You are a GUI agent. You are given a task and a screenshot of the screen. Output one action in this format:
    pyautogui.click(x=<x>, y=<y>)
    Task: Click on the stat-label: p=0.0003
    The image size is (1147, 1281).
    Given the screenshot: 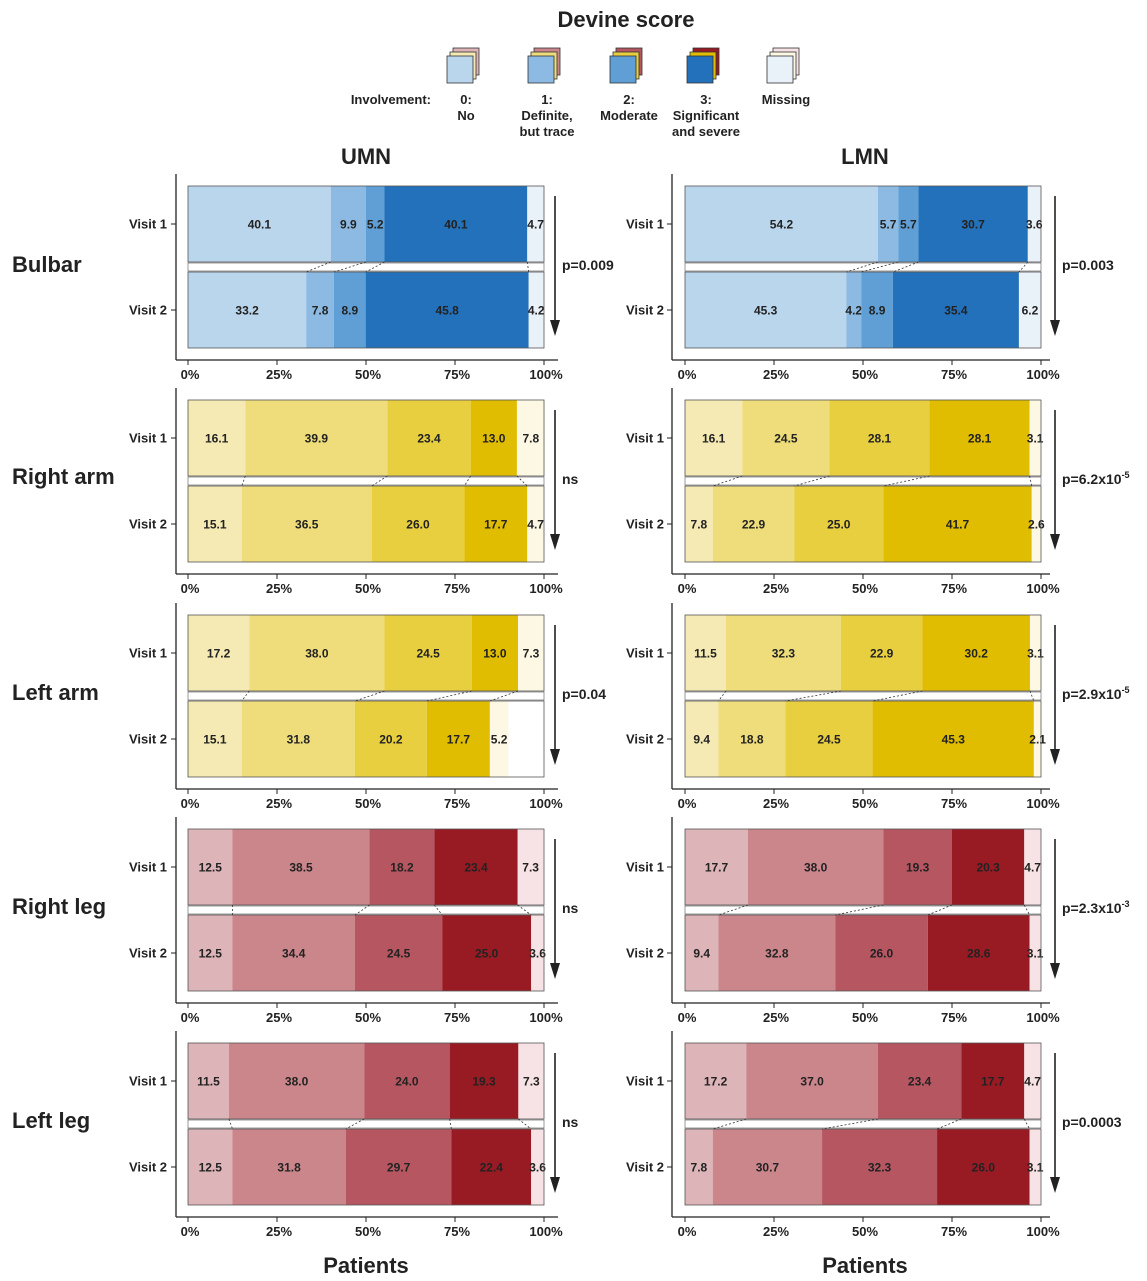 What is the action you would take?
    pyautogui.click(x=1092, y=1122)
    